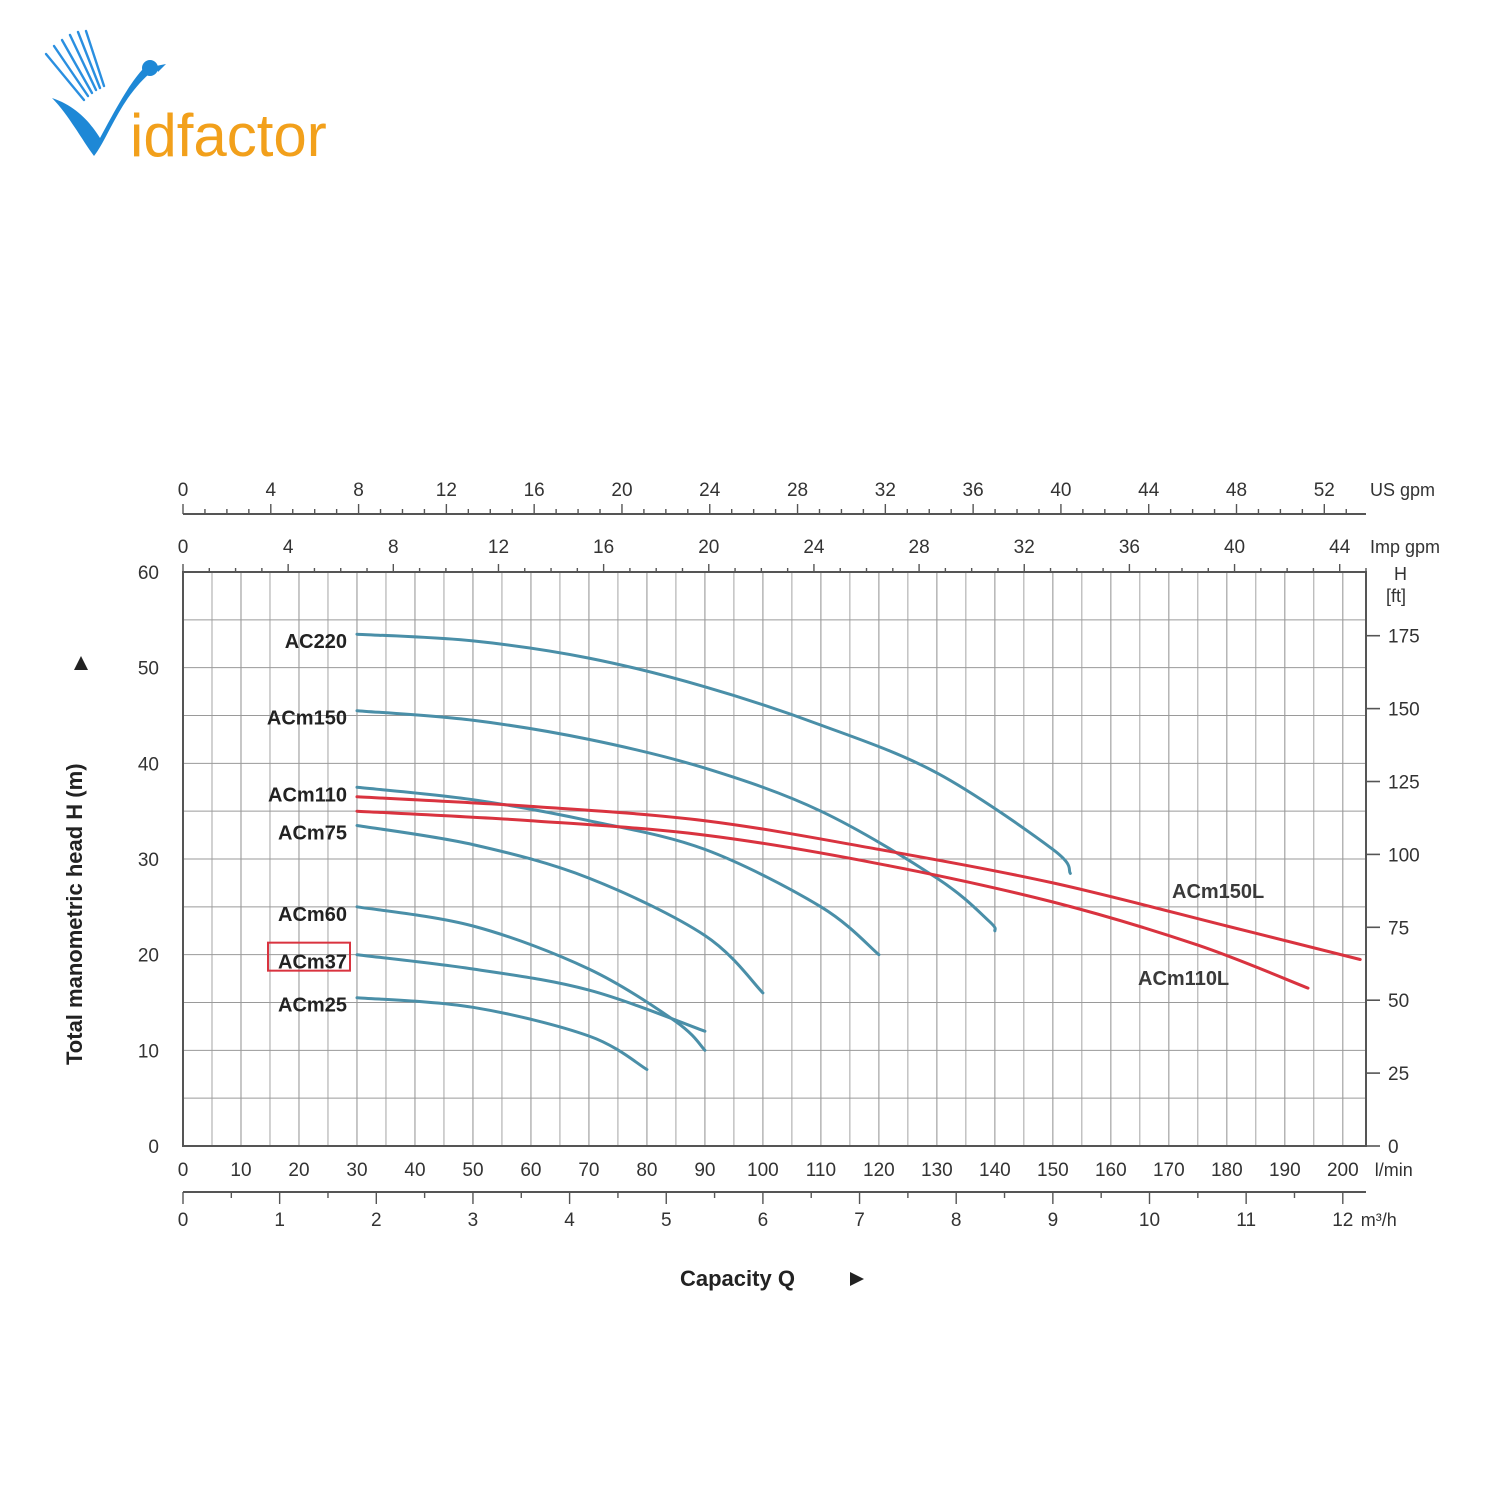  I want to click on series-line-acm75, so click(560, 909).